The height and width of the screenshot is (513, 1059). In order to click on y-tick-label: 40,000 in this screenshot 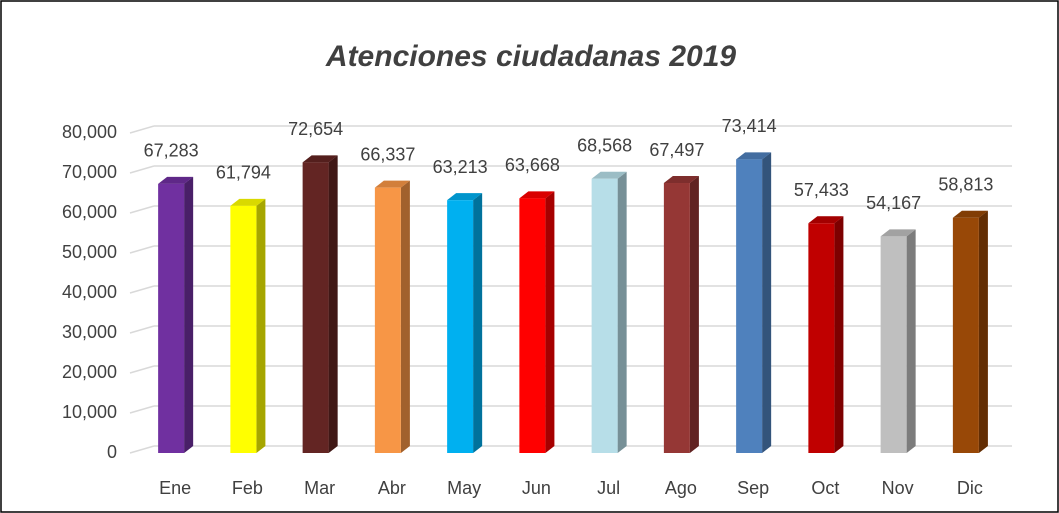, I will do `click(89, 292)`.